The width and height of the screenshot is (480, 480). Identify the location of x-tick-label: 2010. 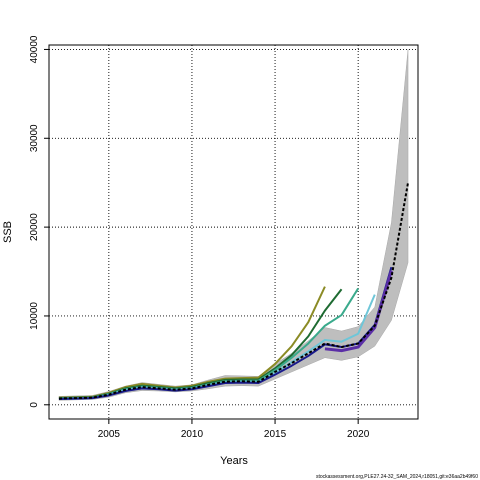
(192, 434).